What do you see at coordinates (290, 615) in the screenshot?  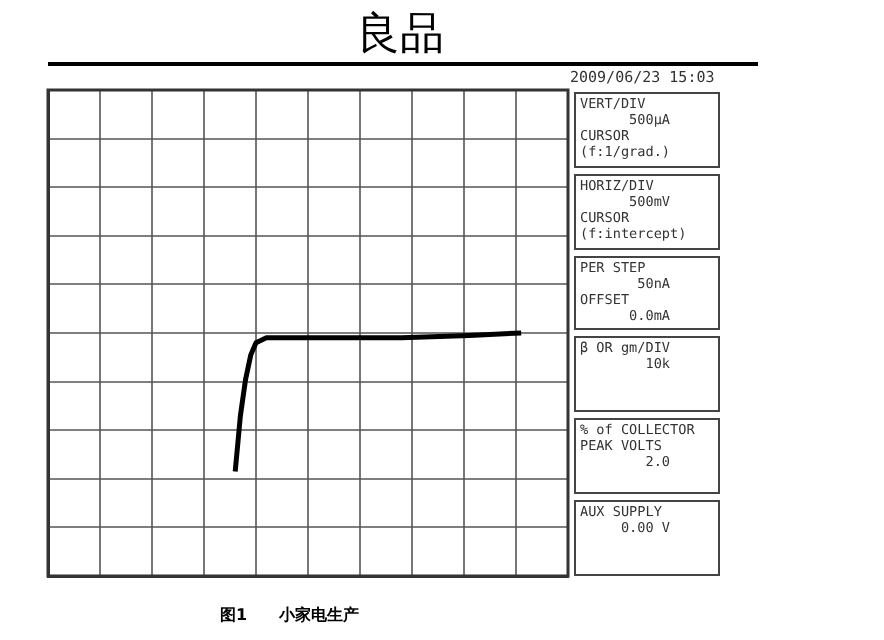 I see `caption: 图1 小家电生产` at bounding box center [290, 615].